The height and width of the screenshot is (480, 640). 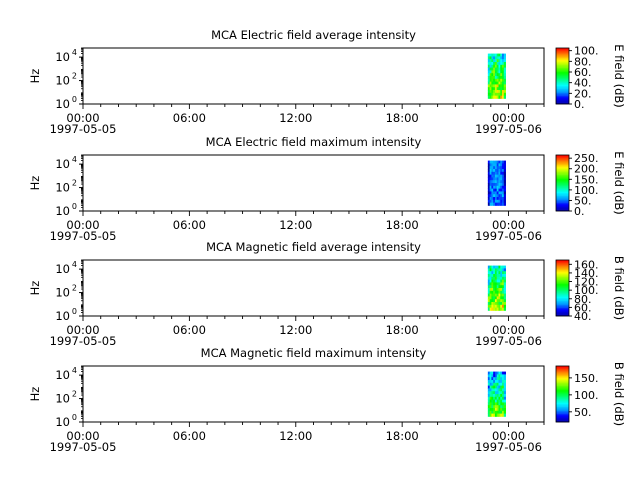 I want to click on colorbar-tick-label: 60., so click(x=583, y=307).